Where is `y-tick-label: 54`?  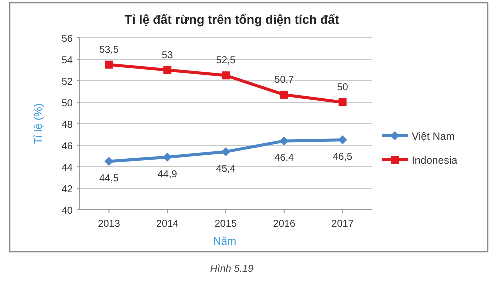 y-tick-label: 54 is located at coordinates (68, 61).